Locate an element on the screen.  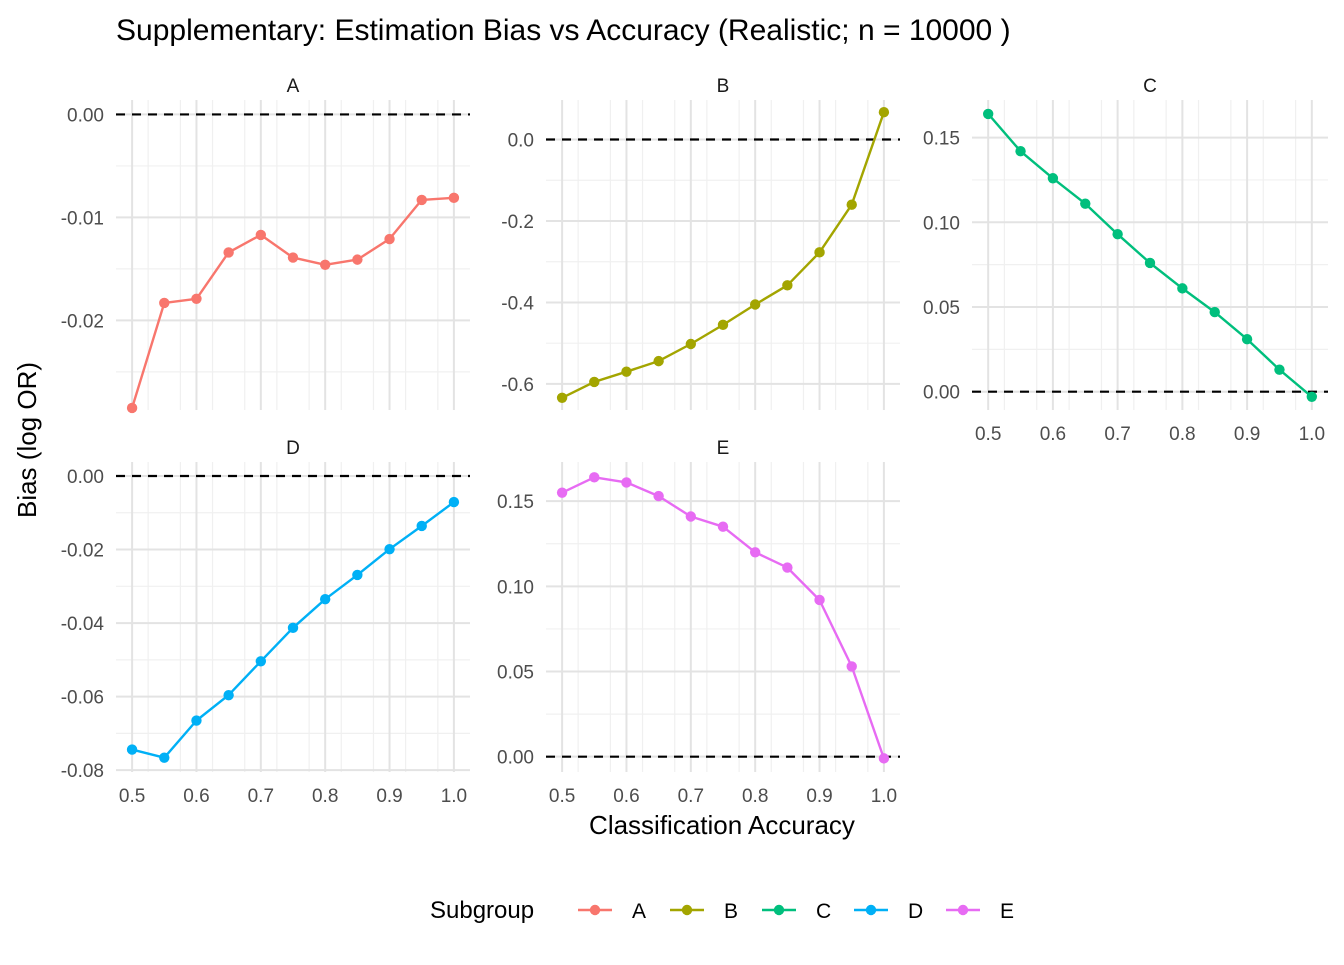
legend-label: E is located at coordinates (1007, 911).